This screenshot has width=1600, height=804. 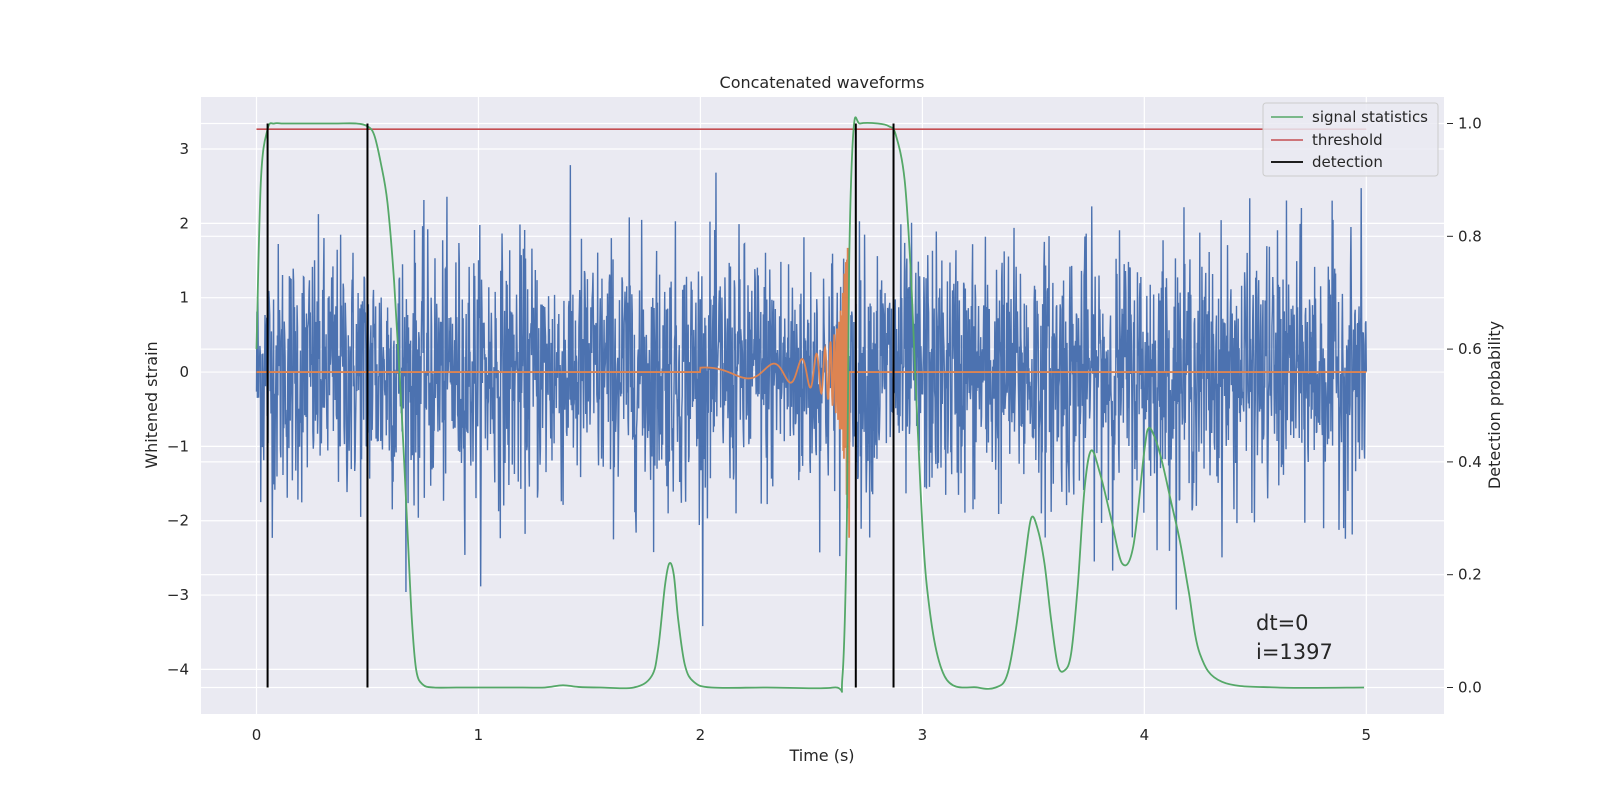 What do you see at coordinates (151, 404) in the screenshot?
I see `y-axis-label: Whitened strain` at bounding box center [151, 404].